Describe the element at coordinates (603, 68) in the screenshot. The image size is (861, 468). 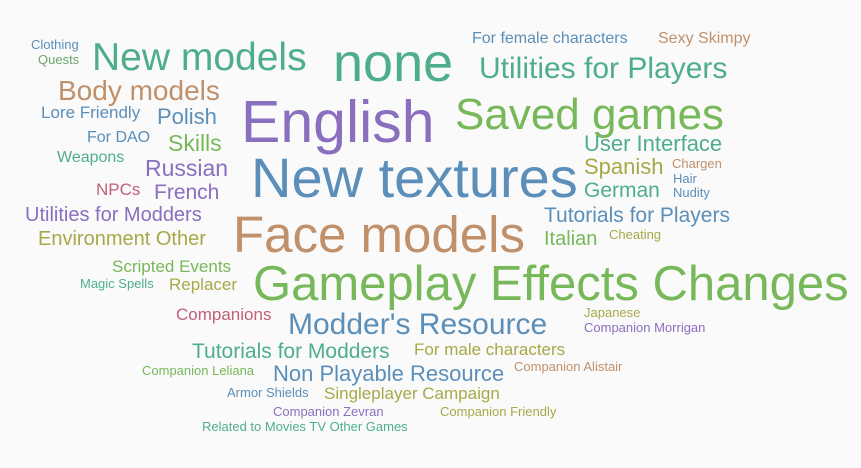
I see `word-utilities-for-players: Utilities for Players` at that location.